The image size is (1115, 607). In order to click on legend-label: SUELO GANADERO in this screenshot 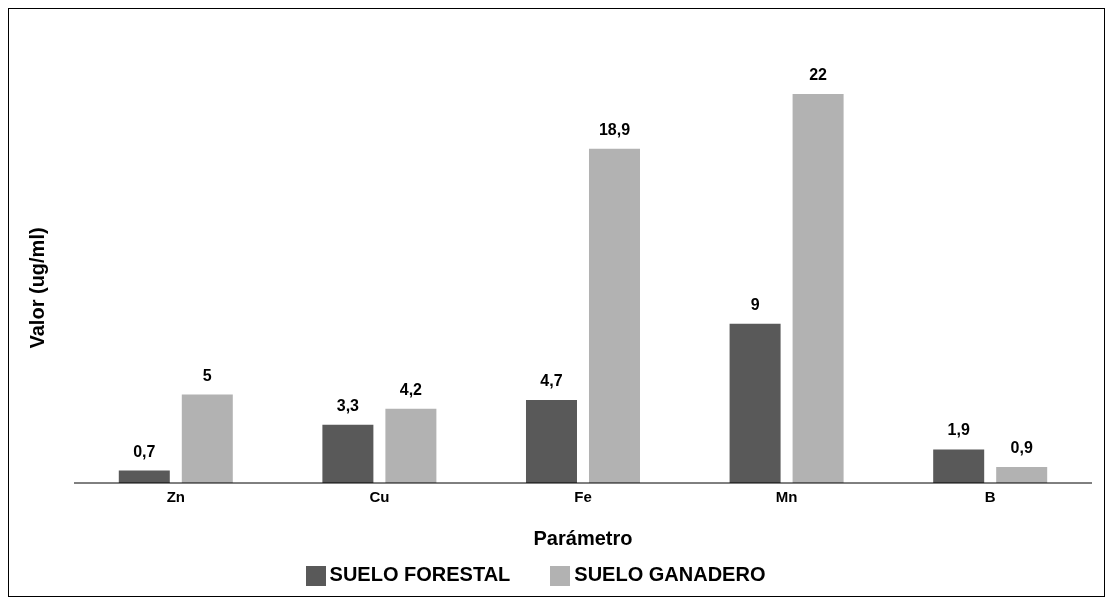, I will do `click(670, 574)`.